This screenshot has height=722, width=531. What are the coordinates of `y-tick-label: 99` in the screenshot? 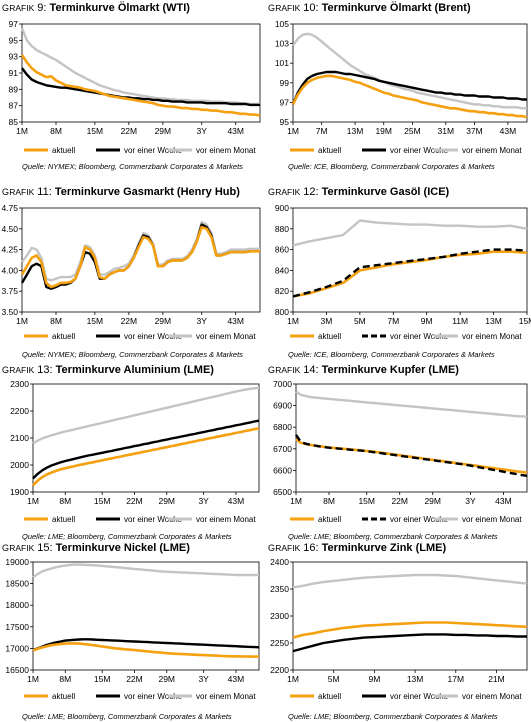 It's located at (285, 83).